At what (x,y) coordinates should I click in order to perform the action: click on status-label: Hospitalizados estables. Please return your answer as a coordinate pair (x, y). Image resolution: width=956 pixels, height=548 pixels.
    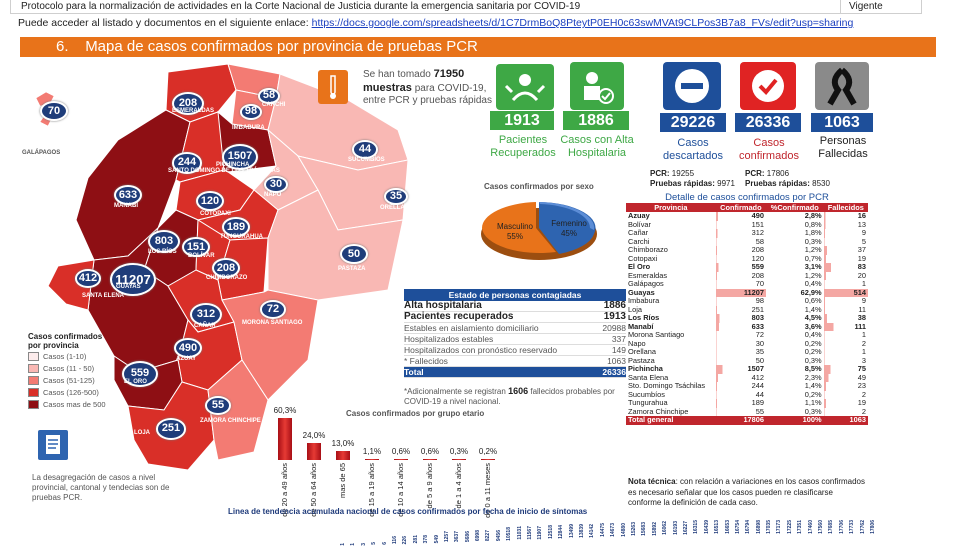
    Looking at the image, I should click on (449, 339).